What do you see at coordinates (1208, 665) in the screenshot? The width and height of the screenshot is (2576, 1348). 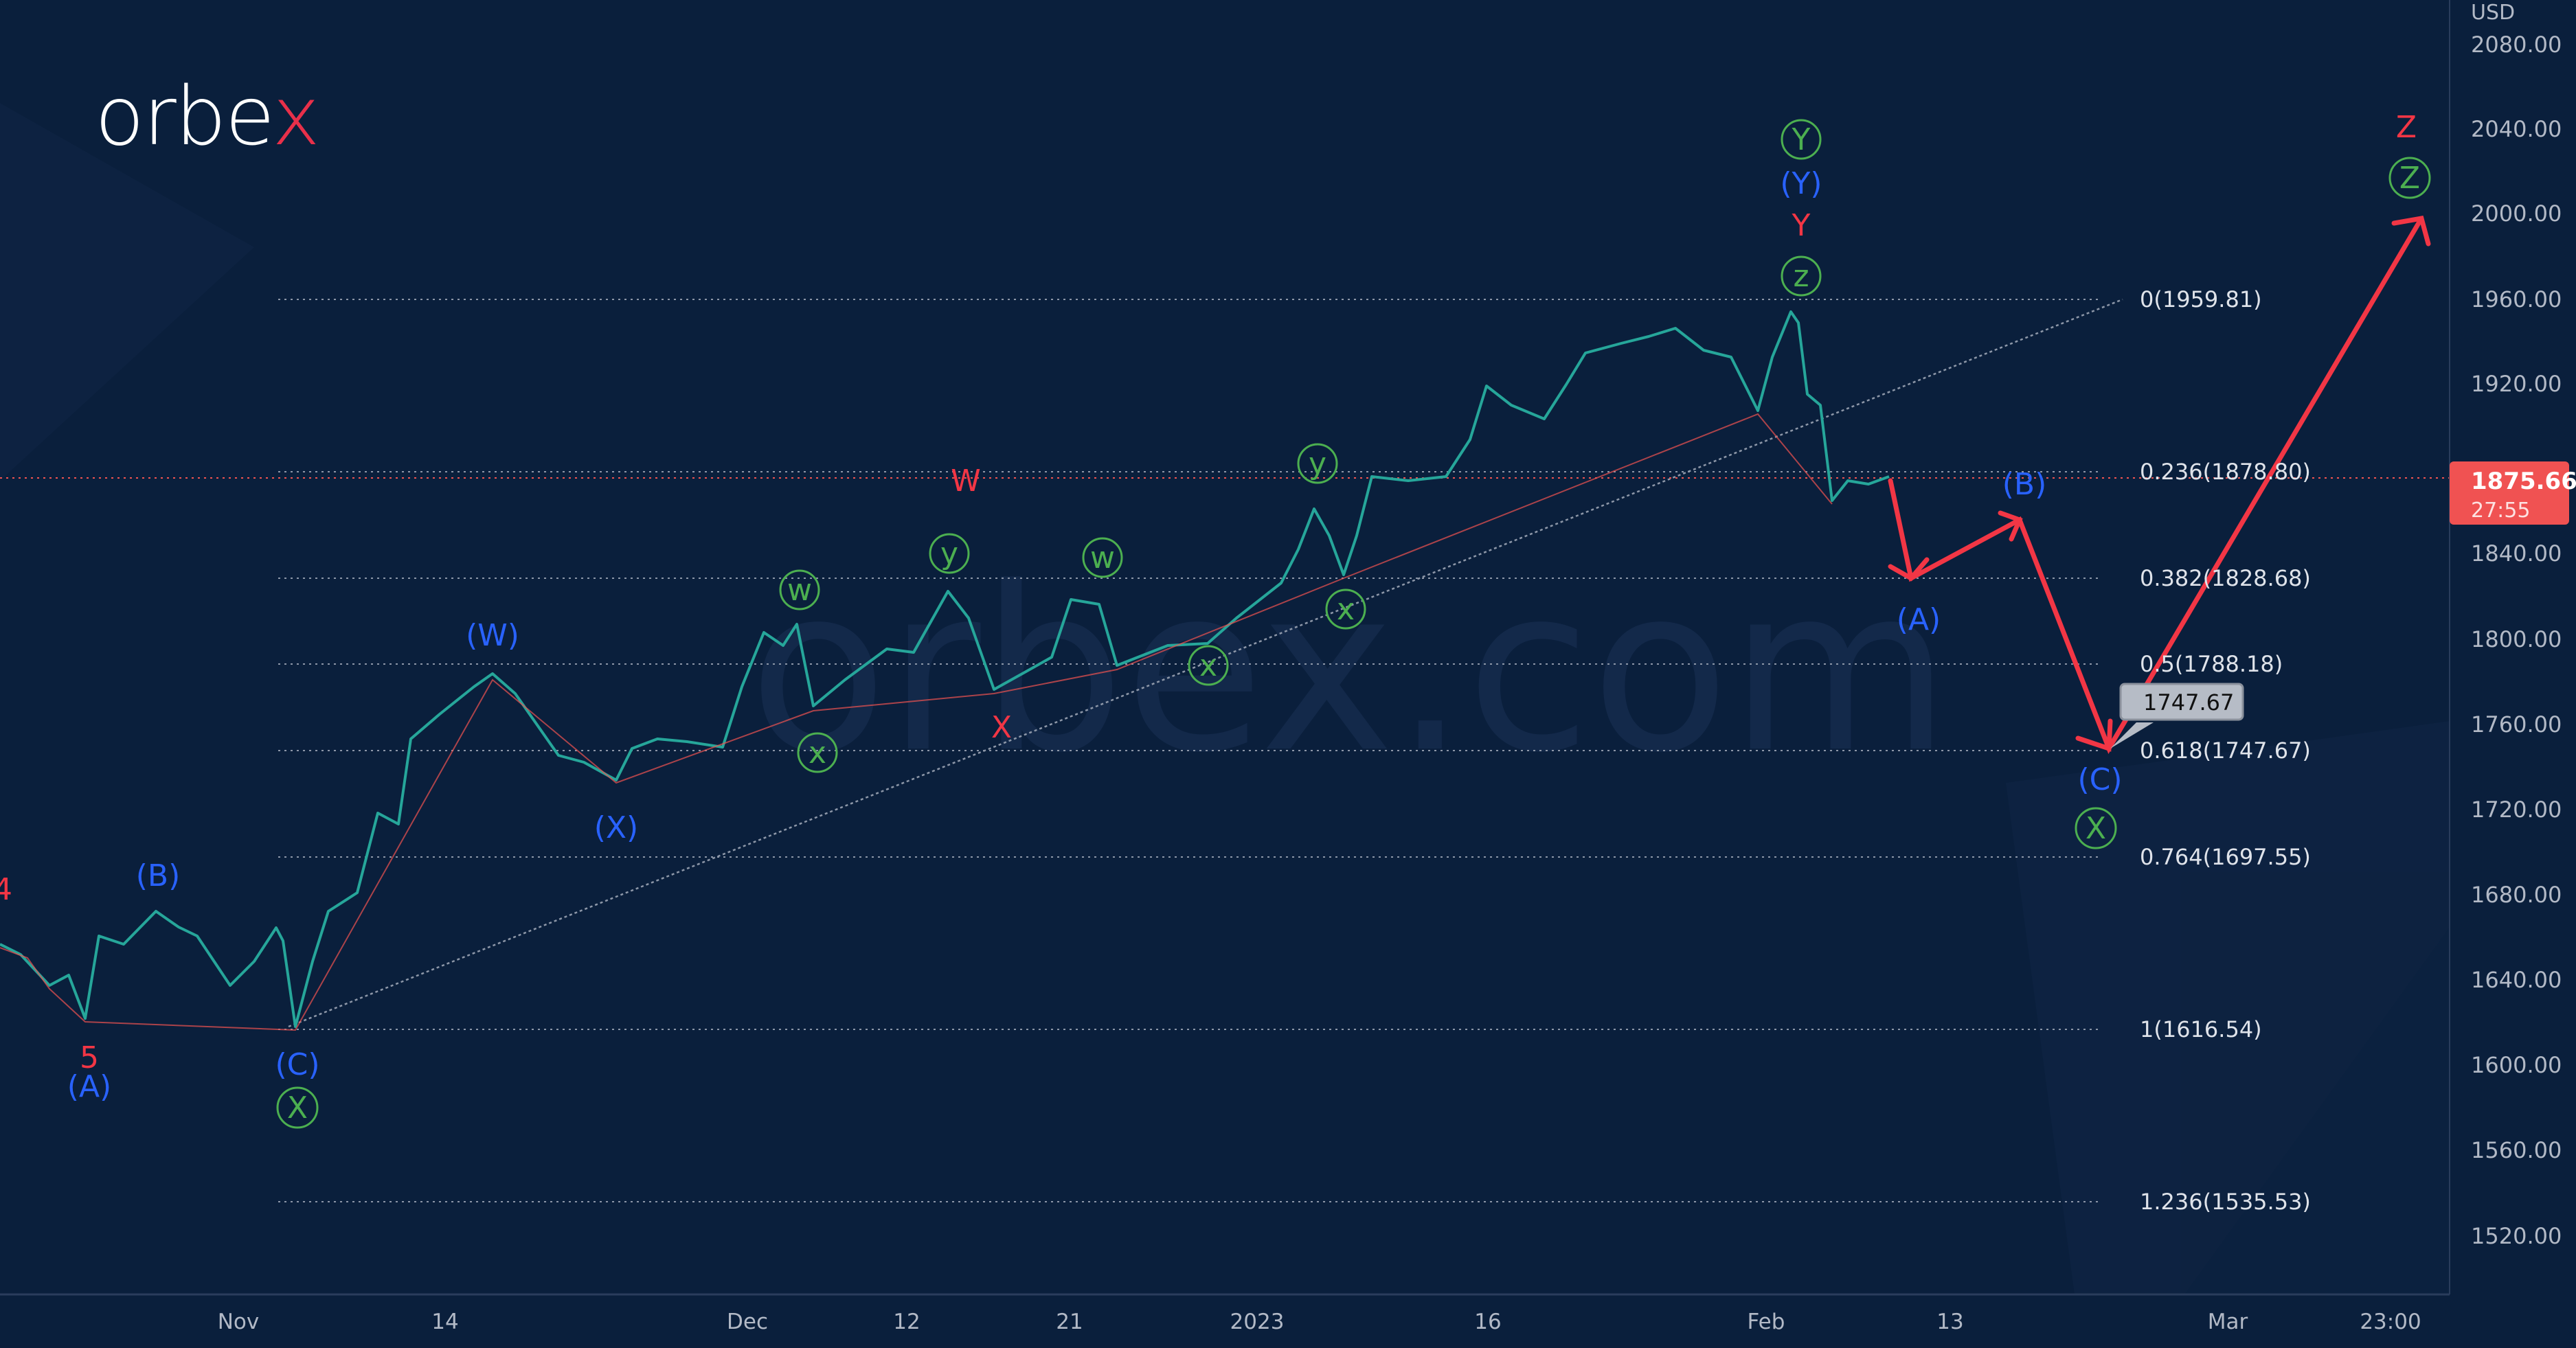 I see `wave-label-x2: x` at bounding box center [1208, 665].